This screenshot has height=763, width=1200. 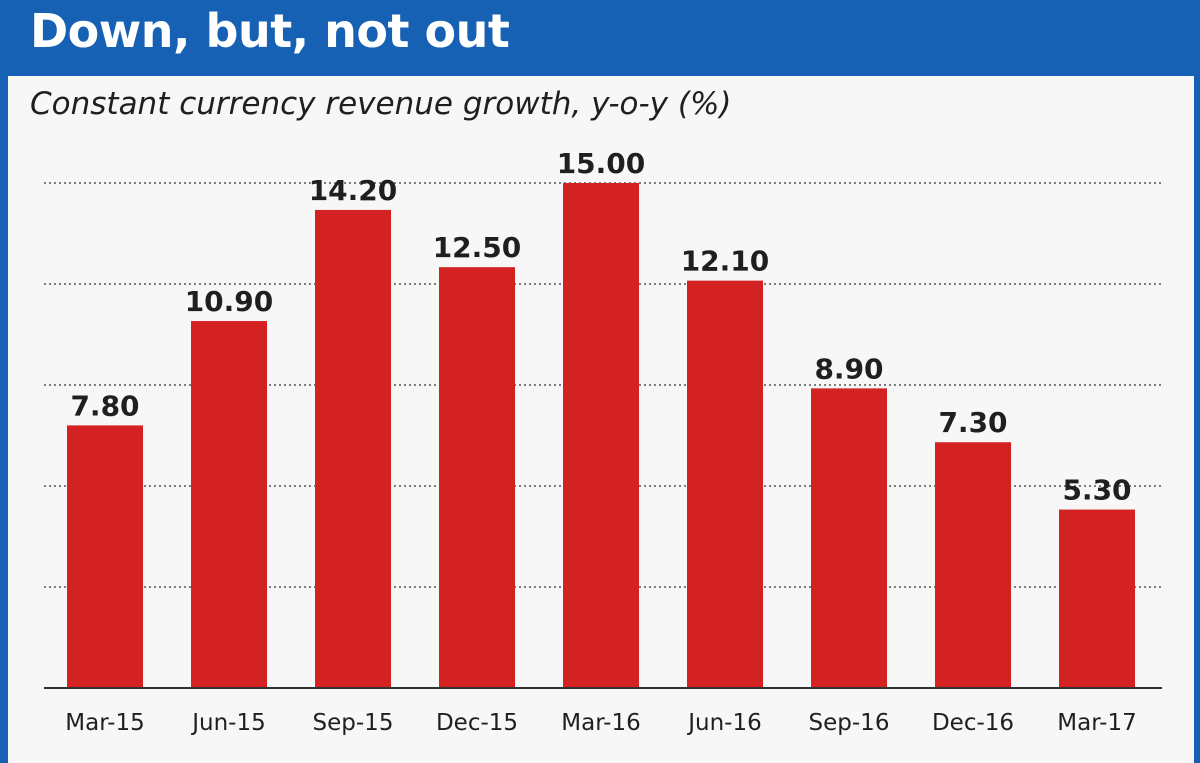 I want to click on category-label: Mar-16, so click(x=601, y=723).